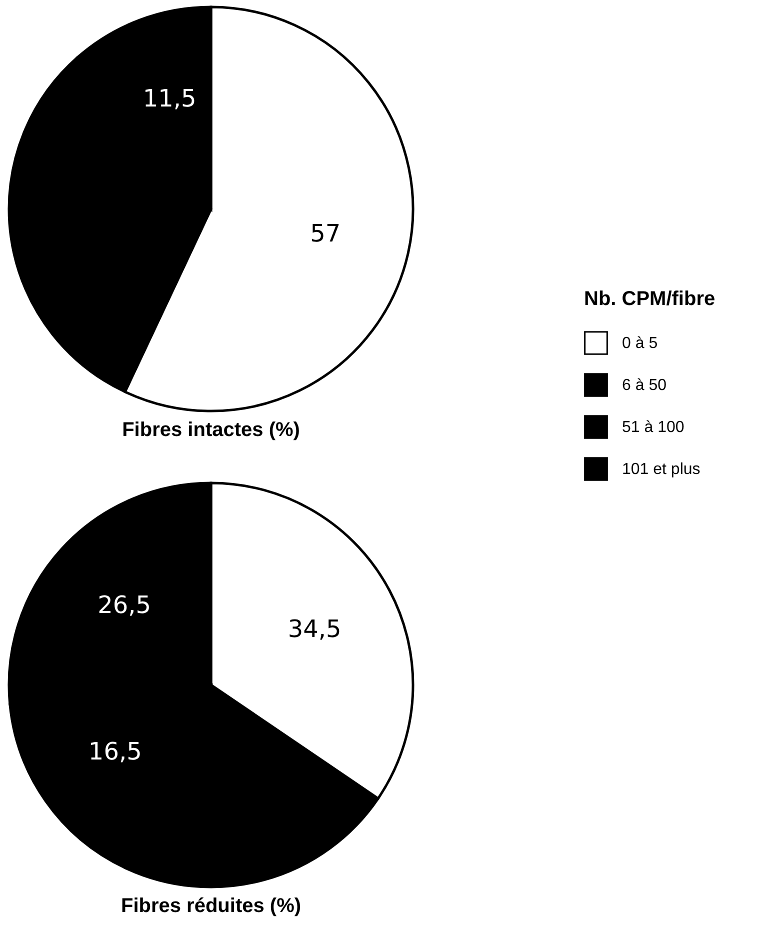 The width and height of the screenshot is (767, 929). I want to click on legend-label: 51 à 100, so click(653, 427).